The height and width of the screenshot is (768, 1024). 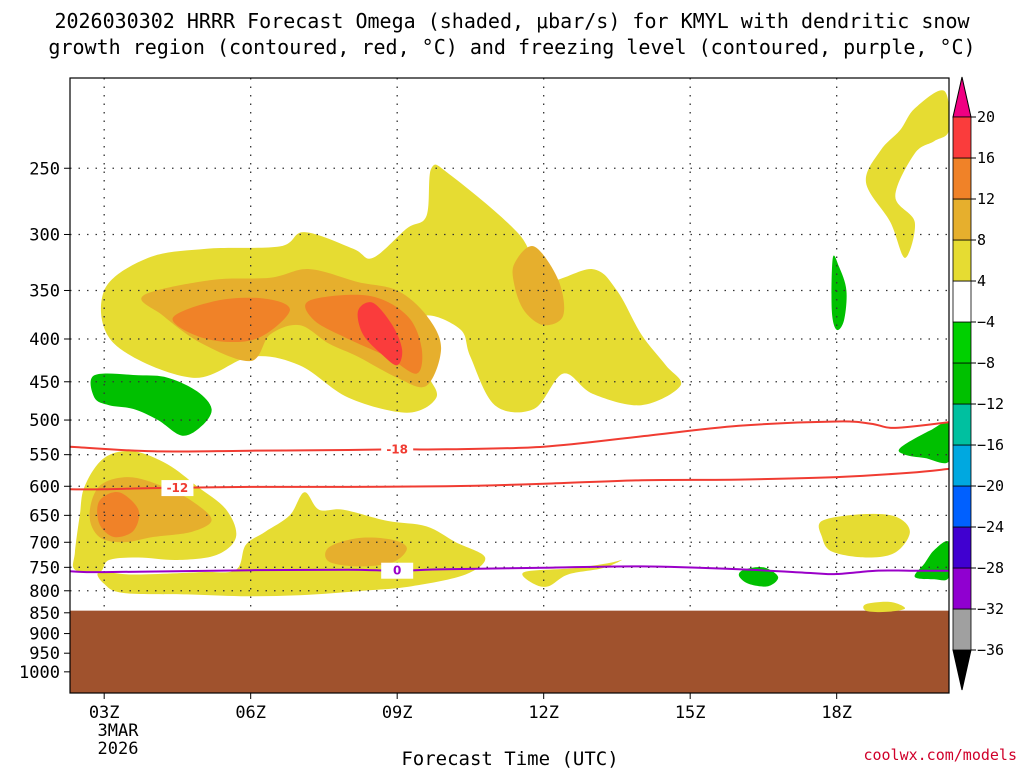 I want to click on colorbar-label: 8, so click(x=981, y=240).